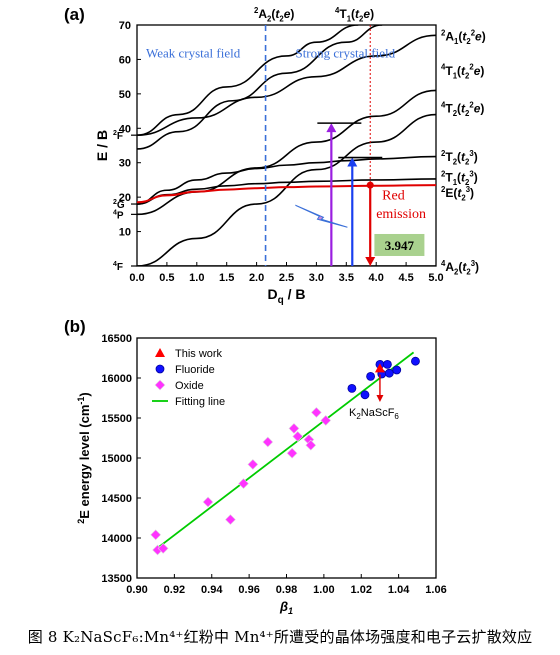 Image resolution: width=560 pixels, height=655 pixels. Describe the element at coordinates (136, 590) in the screenshot. I see `x-tick-label: 0.90` at that location.